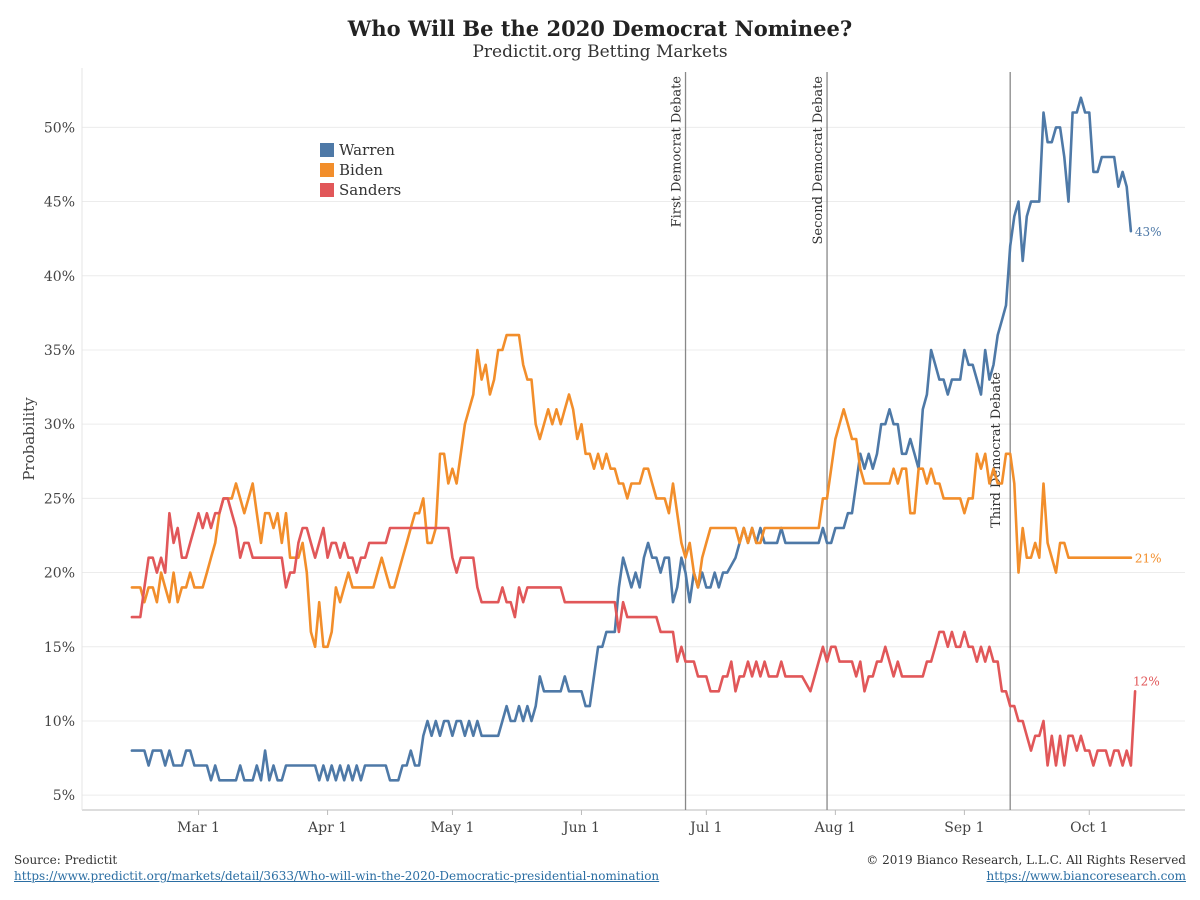 The width and height of the screenshot is (1200, 900). Describe the element at coordinates (835, 828) in the screenshot. I see `x-tick-label: Aug 1` at that location.